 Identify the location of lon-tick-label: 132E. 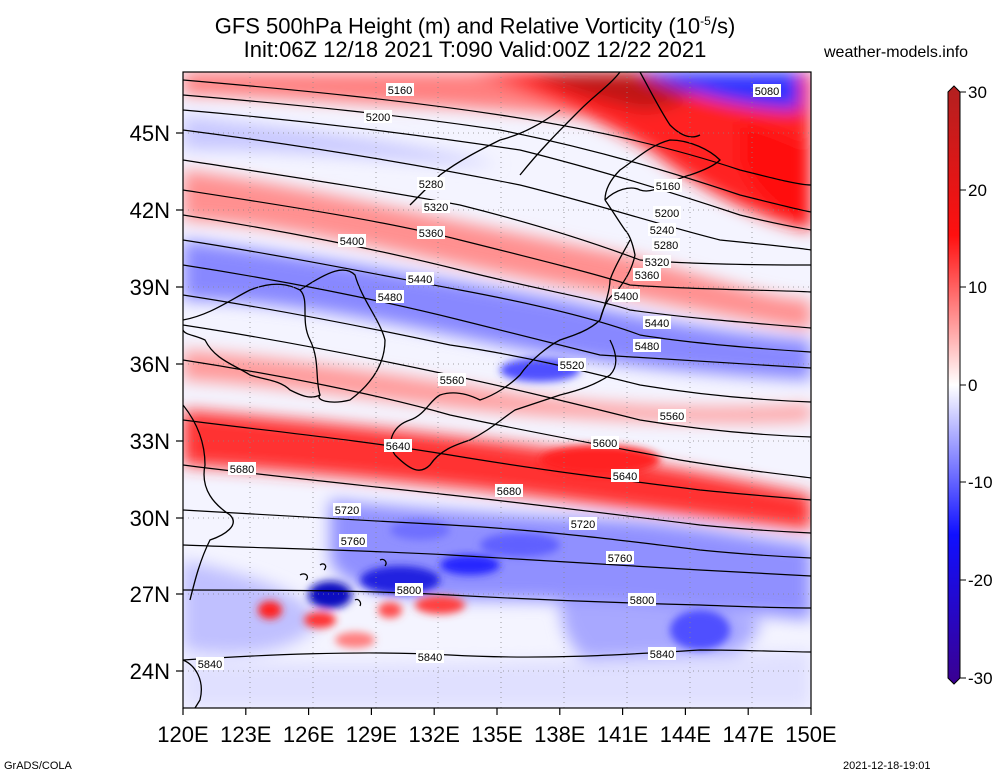
(434, 734).